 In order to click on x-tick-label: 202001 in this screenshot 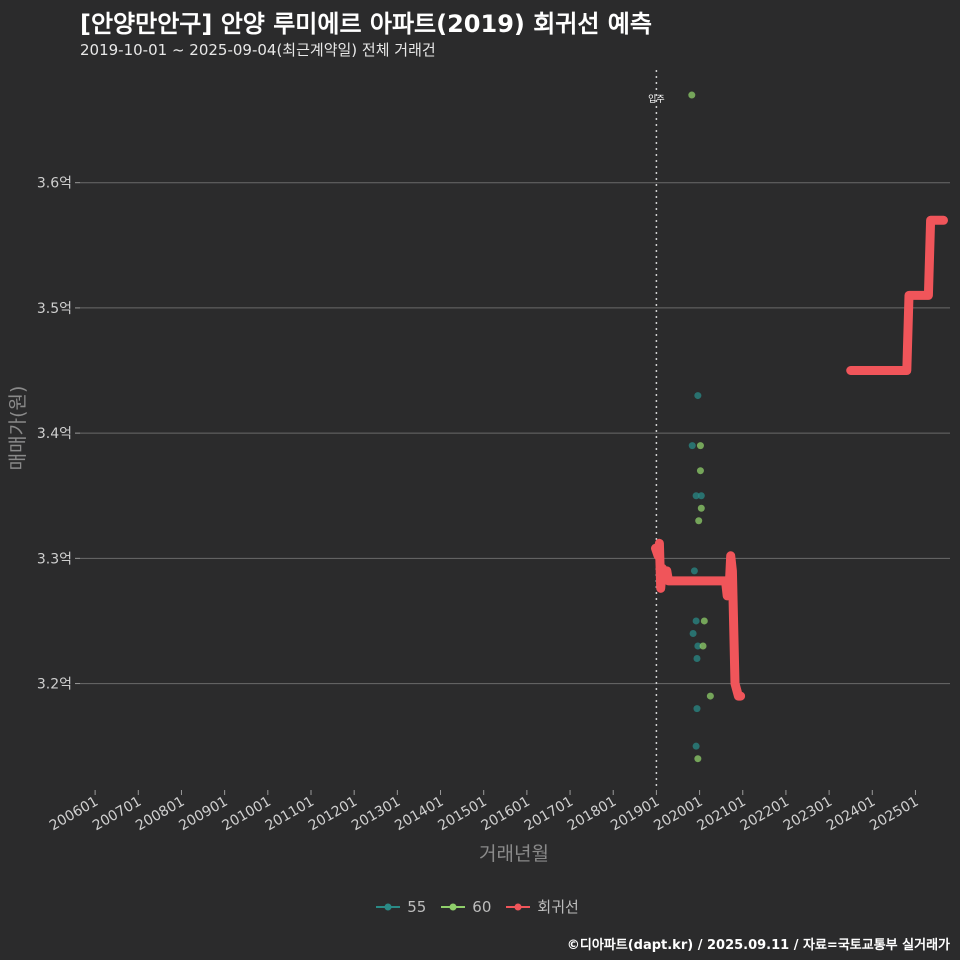, I will do `click(678, 814)`.